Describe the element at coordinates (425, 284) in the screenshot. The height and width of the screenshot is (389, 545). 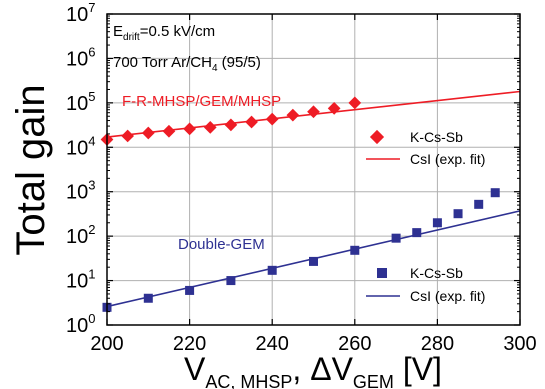
I see `legend-double-gem: K-Cs-Sb CsI (exp. fit)` at that location.